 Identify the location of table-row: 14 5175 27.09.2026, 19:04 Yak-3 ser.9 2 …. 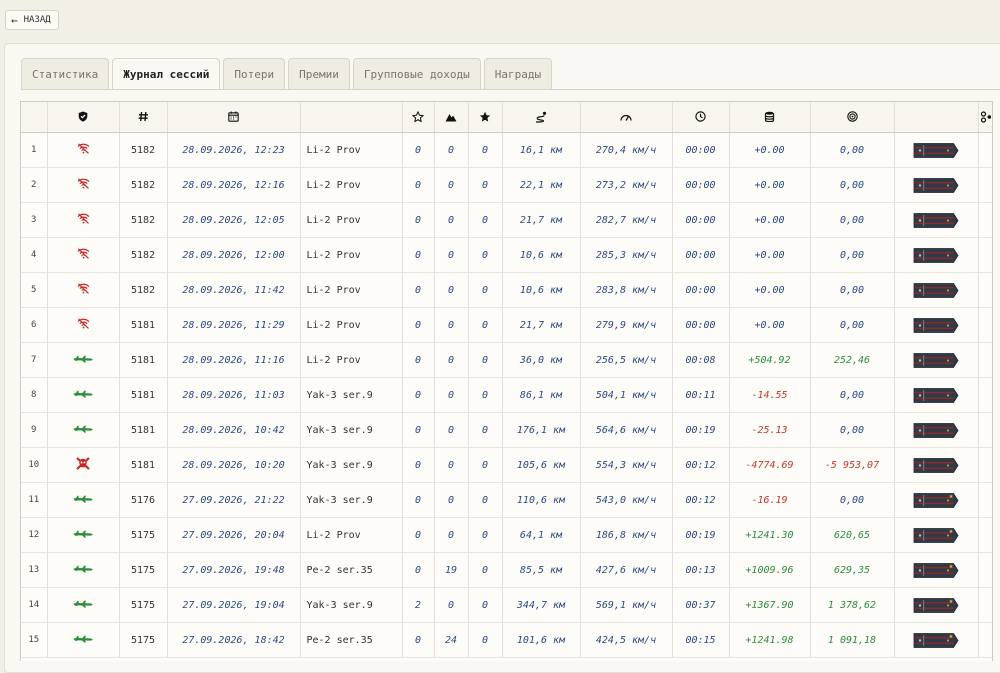
(506, 605).